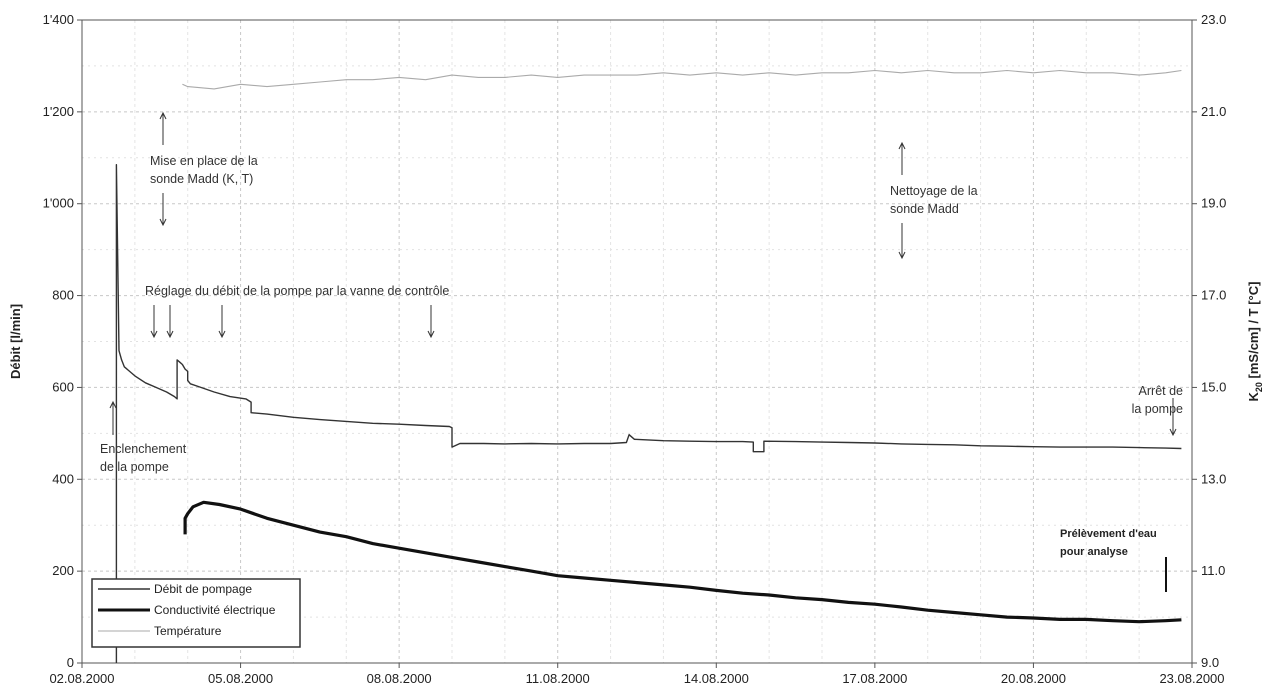 The height and width of the screenshot is (700, 1274). I want to click on annotation-text: Enclenchement, so click(143, 449).